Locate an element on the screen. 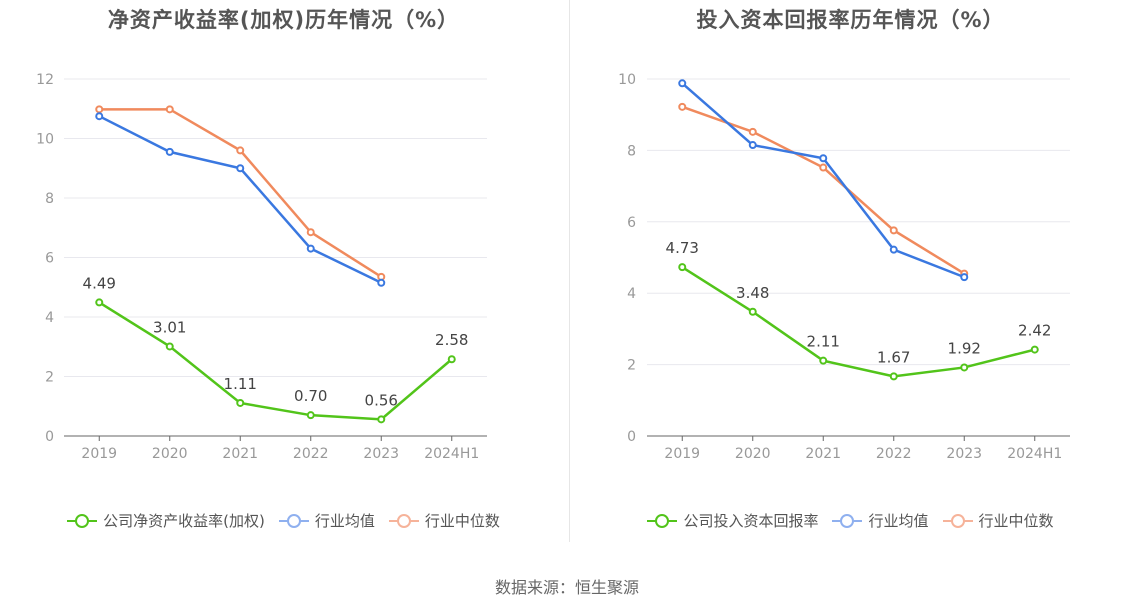 This screenshot has width=1134, height=612. data-label: 2.58 is located at coordinates (451, 340).